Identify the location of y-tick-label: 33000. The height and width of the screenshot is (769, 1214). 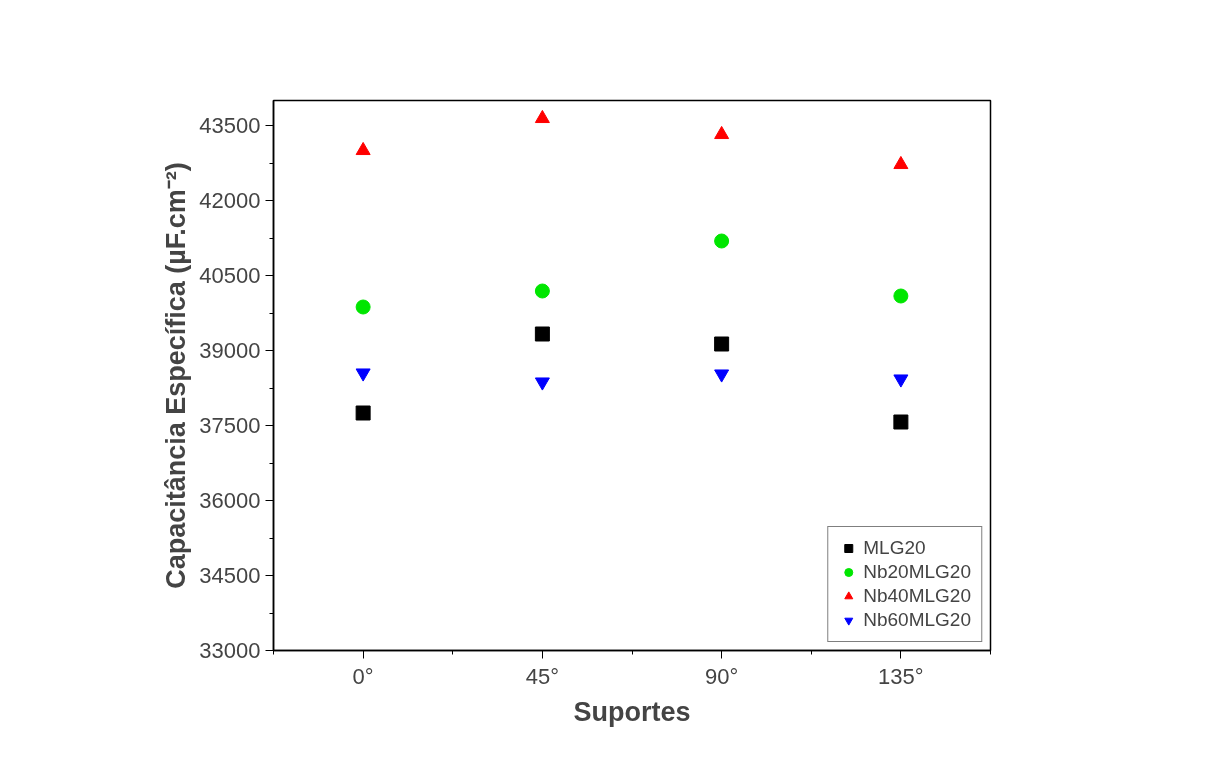
(230, 650).